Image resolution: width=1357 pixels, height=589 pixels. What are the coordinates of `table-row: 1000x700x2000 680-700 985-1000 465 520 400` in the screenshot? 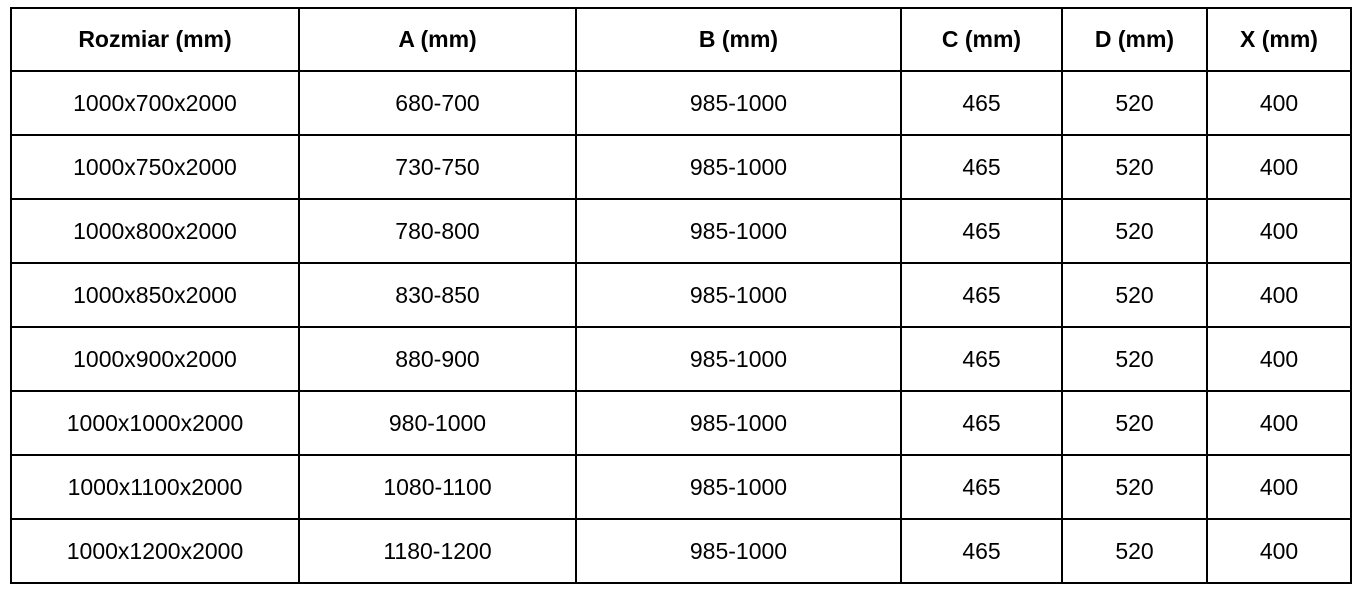 It's located at (681, 103).